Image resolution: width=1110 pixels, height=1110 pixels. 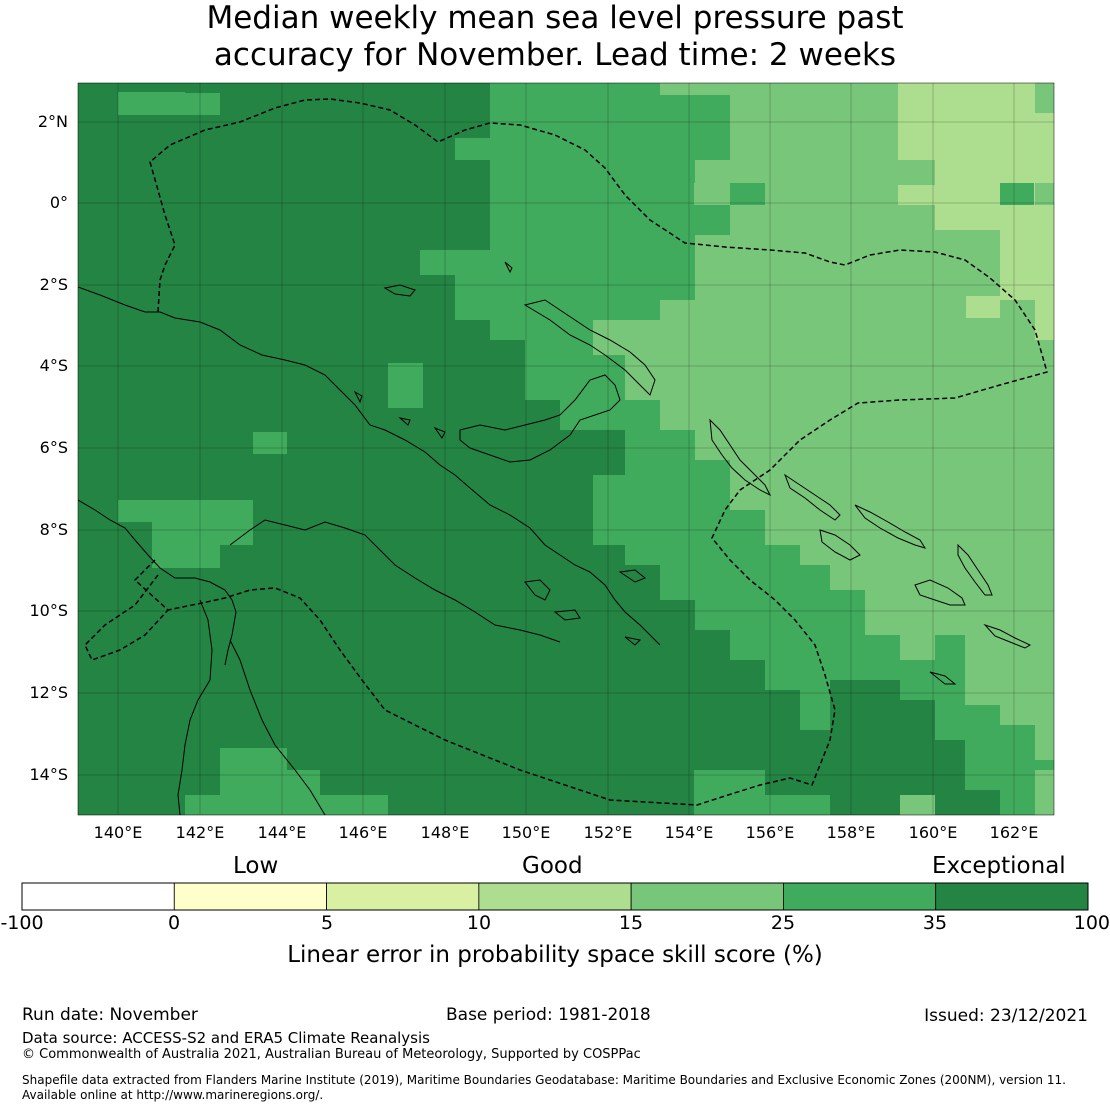 I want to click on lat-label: 12°S, so click(x=48, y=692).